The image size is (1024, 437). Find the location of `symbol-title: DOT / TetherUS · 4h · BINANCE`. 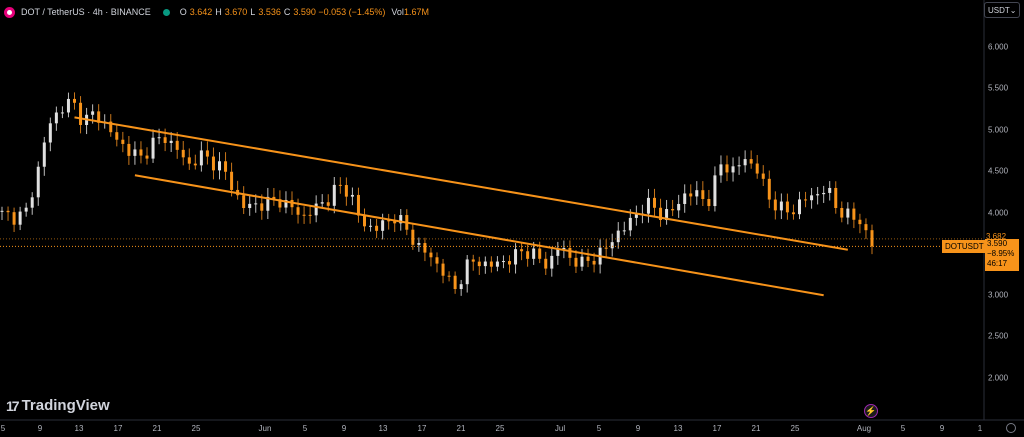

symbol-title: DOT / TetherUS · 4h · BINANCE is located at coordinates (86, 12).